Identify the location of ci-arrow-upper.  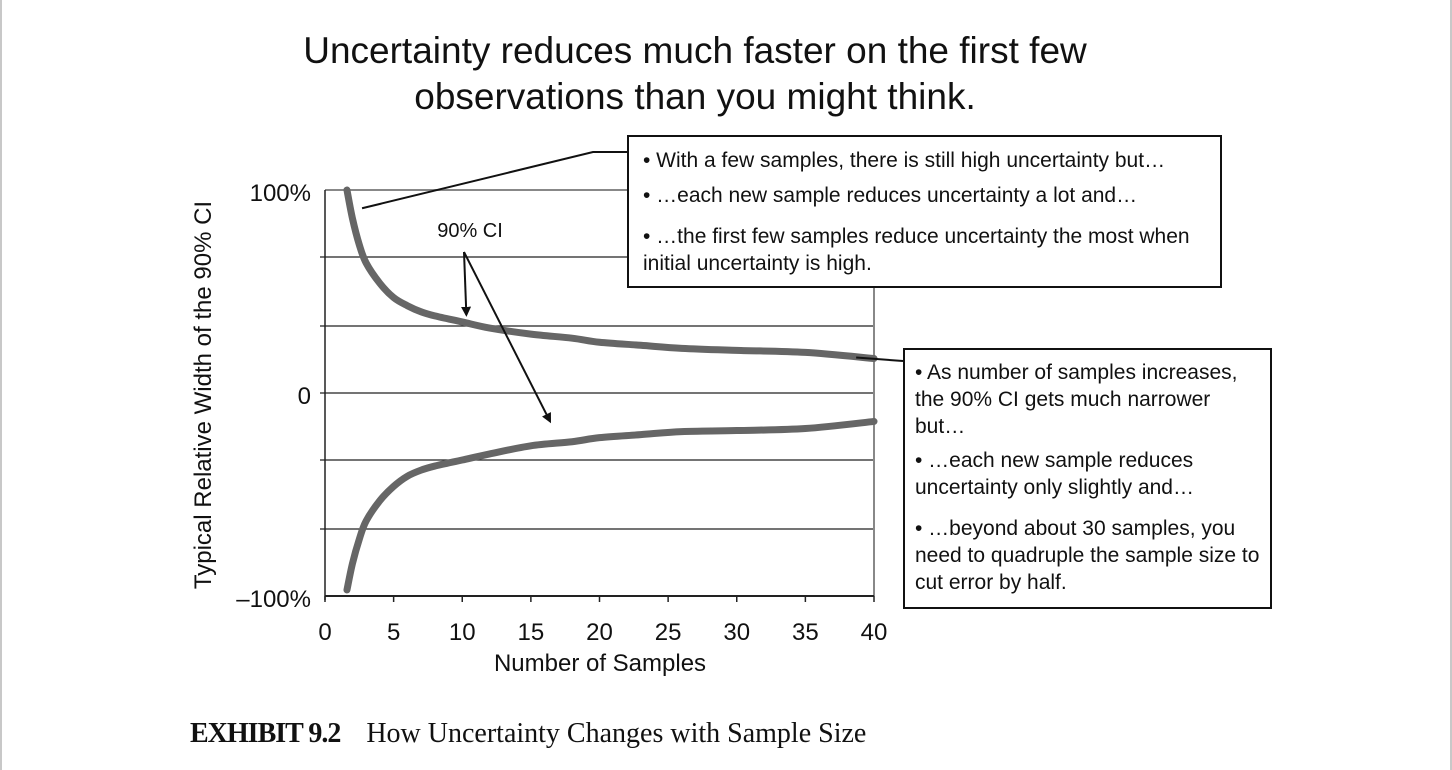
(466, 284).